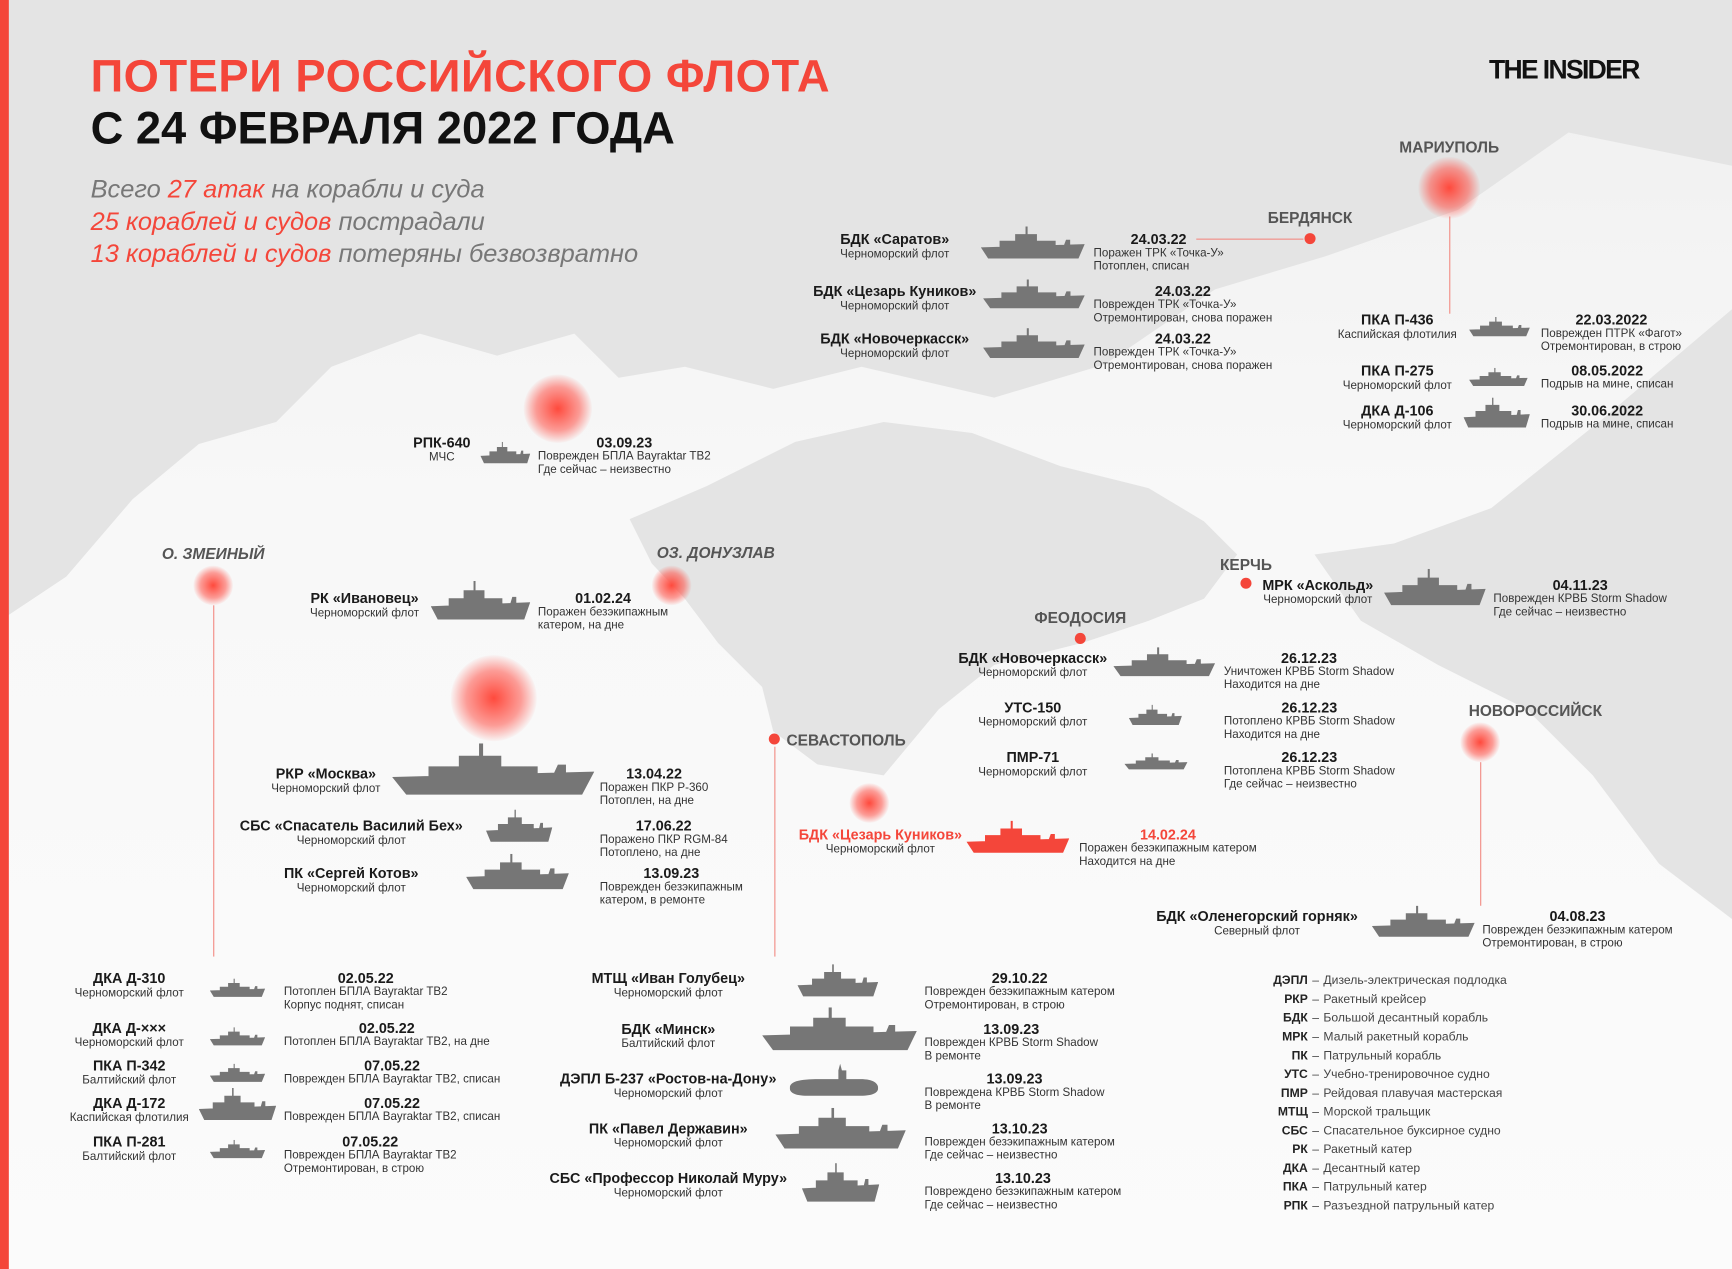  I want to click on incident-status: Повреждено безэкипажным катером, so click(1023, 1192).